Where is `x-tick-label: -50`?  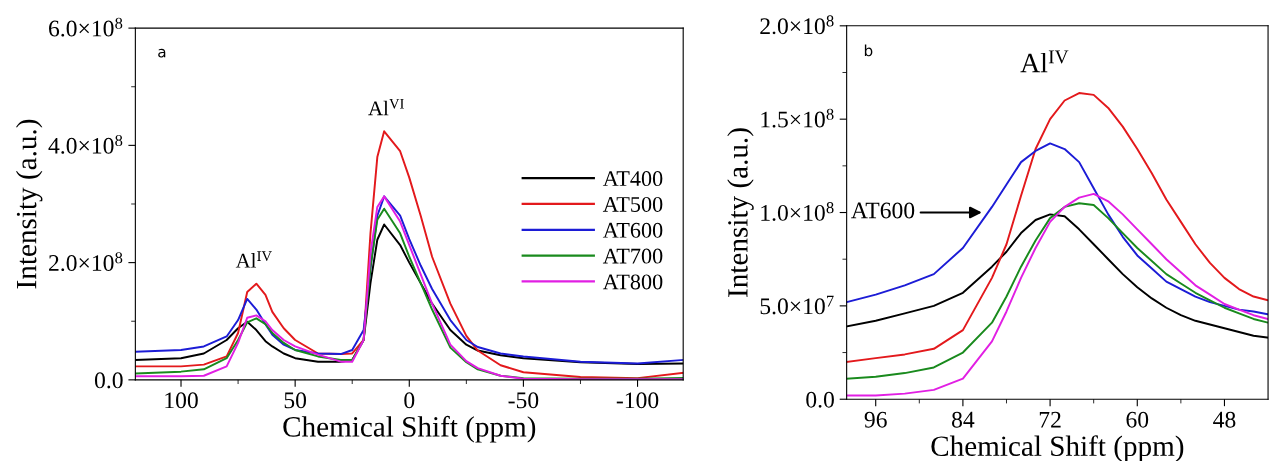
x-tick-label: -50 is located at coordinates (523, 400).